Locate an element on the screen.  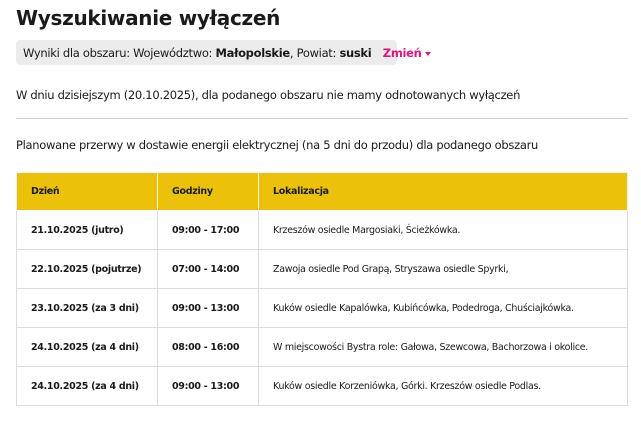
filter-prefix: Wyniki dla obszaru: Województwo: is located at coordinates (119, 53).